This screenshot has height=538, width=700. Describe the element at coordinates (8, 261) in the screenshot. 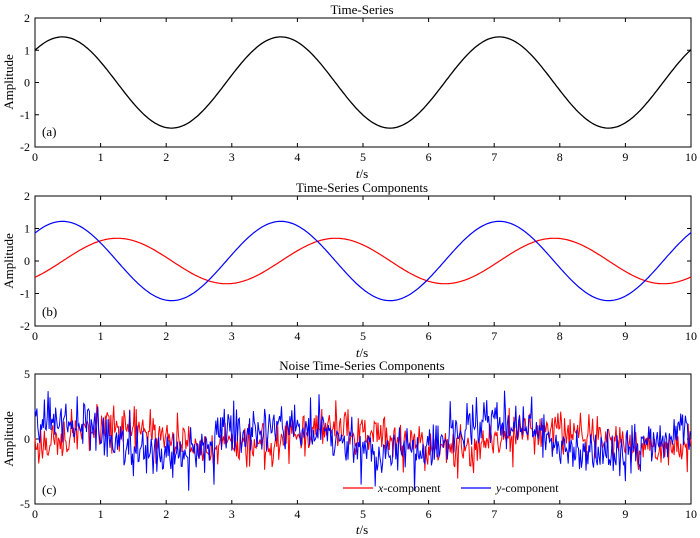

I see `panel-b-ylabel: Amplitude` at that location.